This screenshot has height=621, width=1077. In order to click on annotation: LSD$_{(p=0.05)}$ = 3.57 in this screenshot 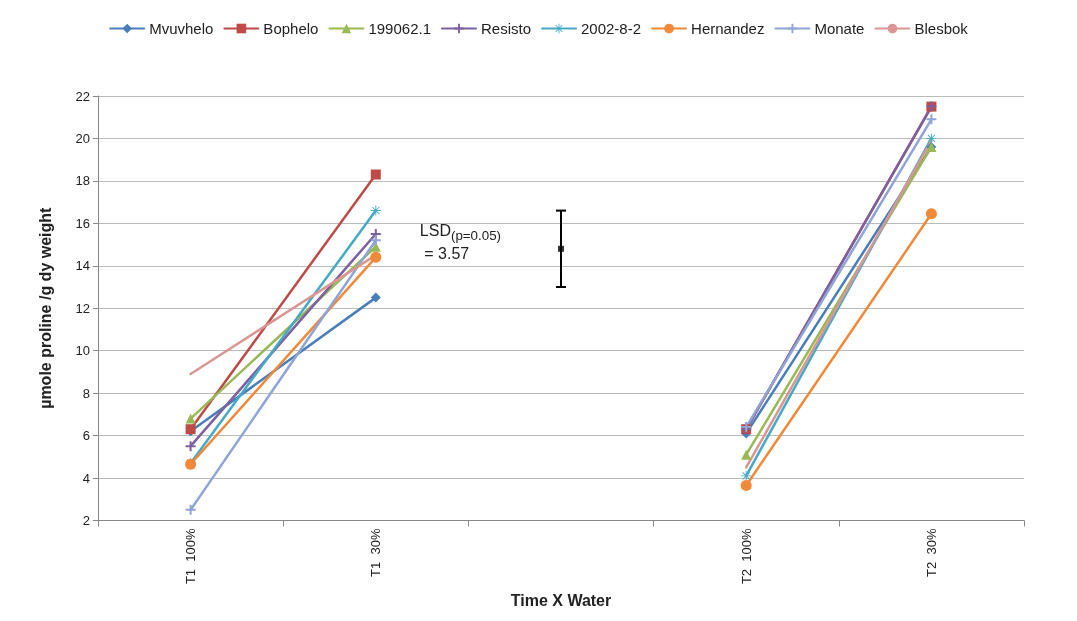, I will do `click(460, 242)`.